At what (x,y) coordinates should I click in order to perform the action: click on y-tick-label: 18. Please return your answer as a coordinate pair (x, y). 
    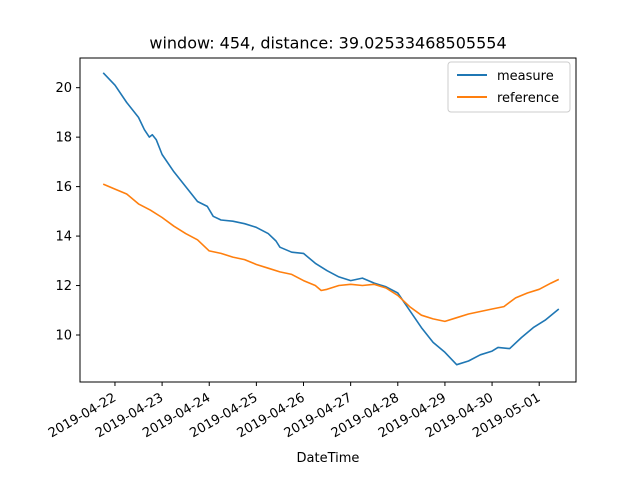
    Looking at the image, I should click on (63, 138).